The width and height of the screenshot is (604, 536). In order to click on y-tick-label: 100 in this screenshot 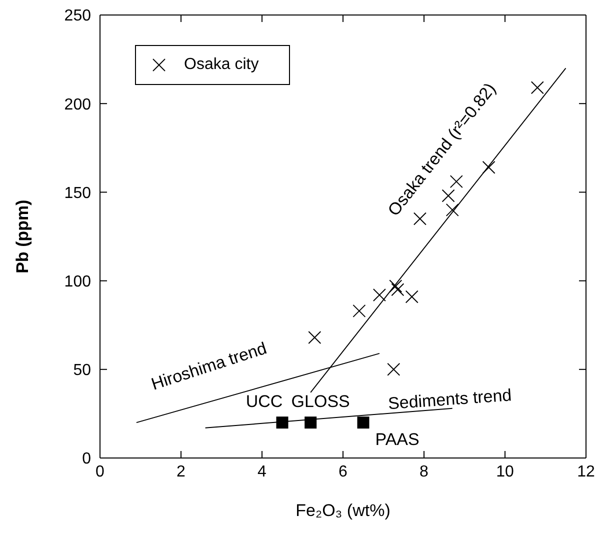, I will do `click(78, 281)`.